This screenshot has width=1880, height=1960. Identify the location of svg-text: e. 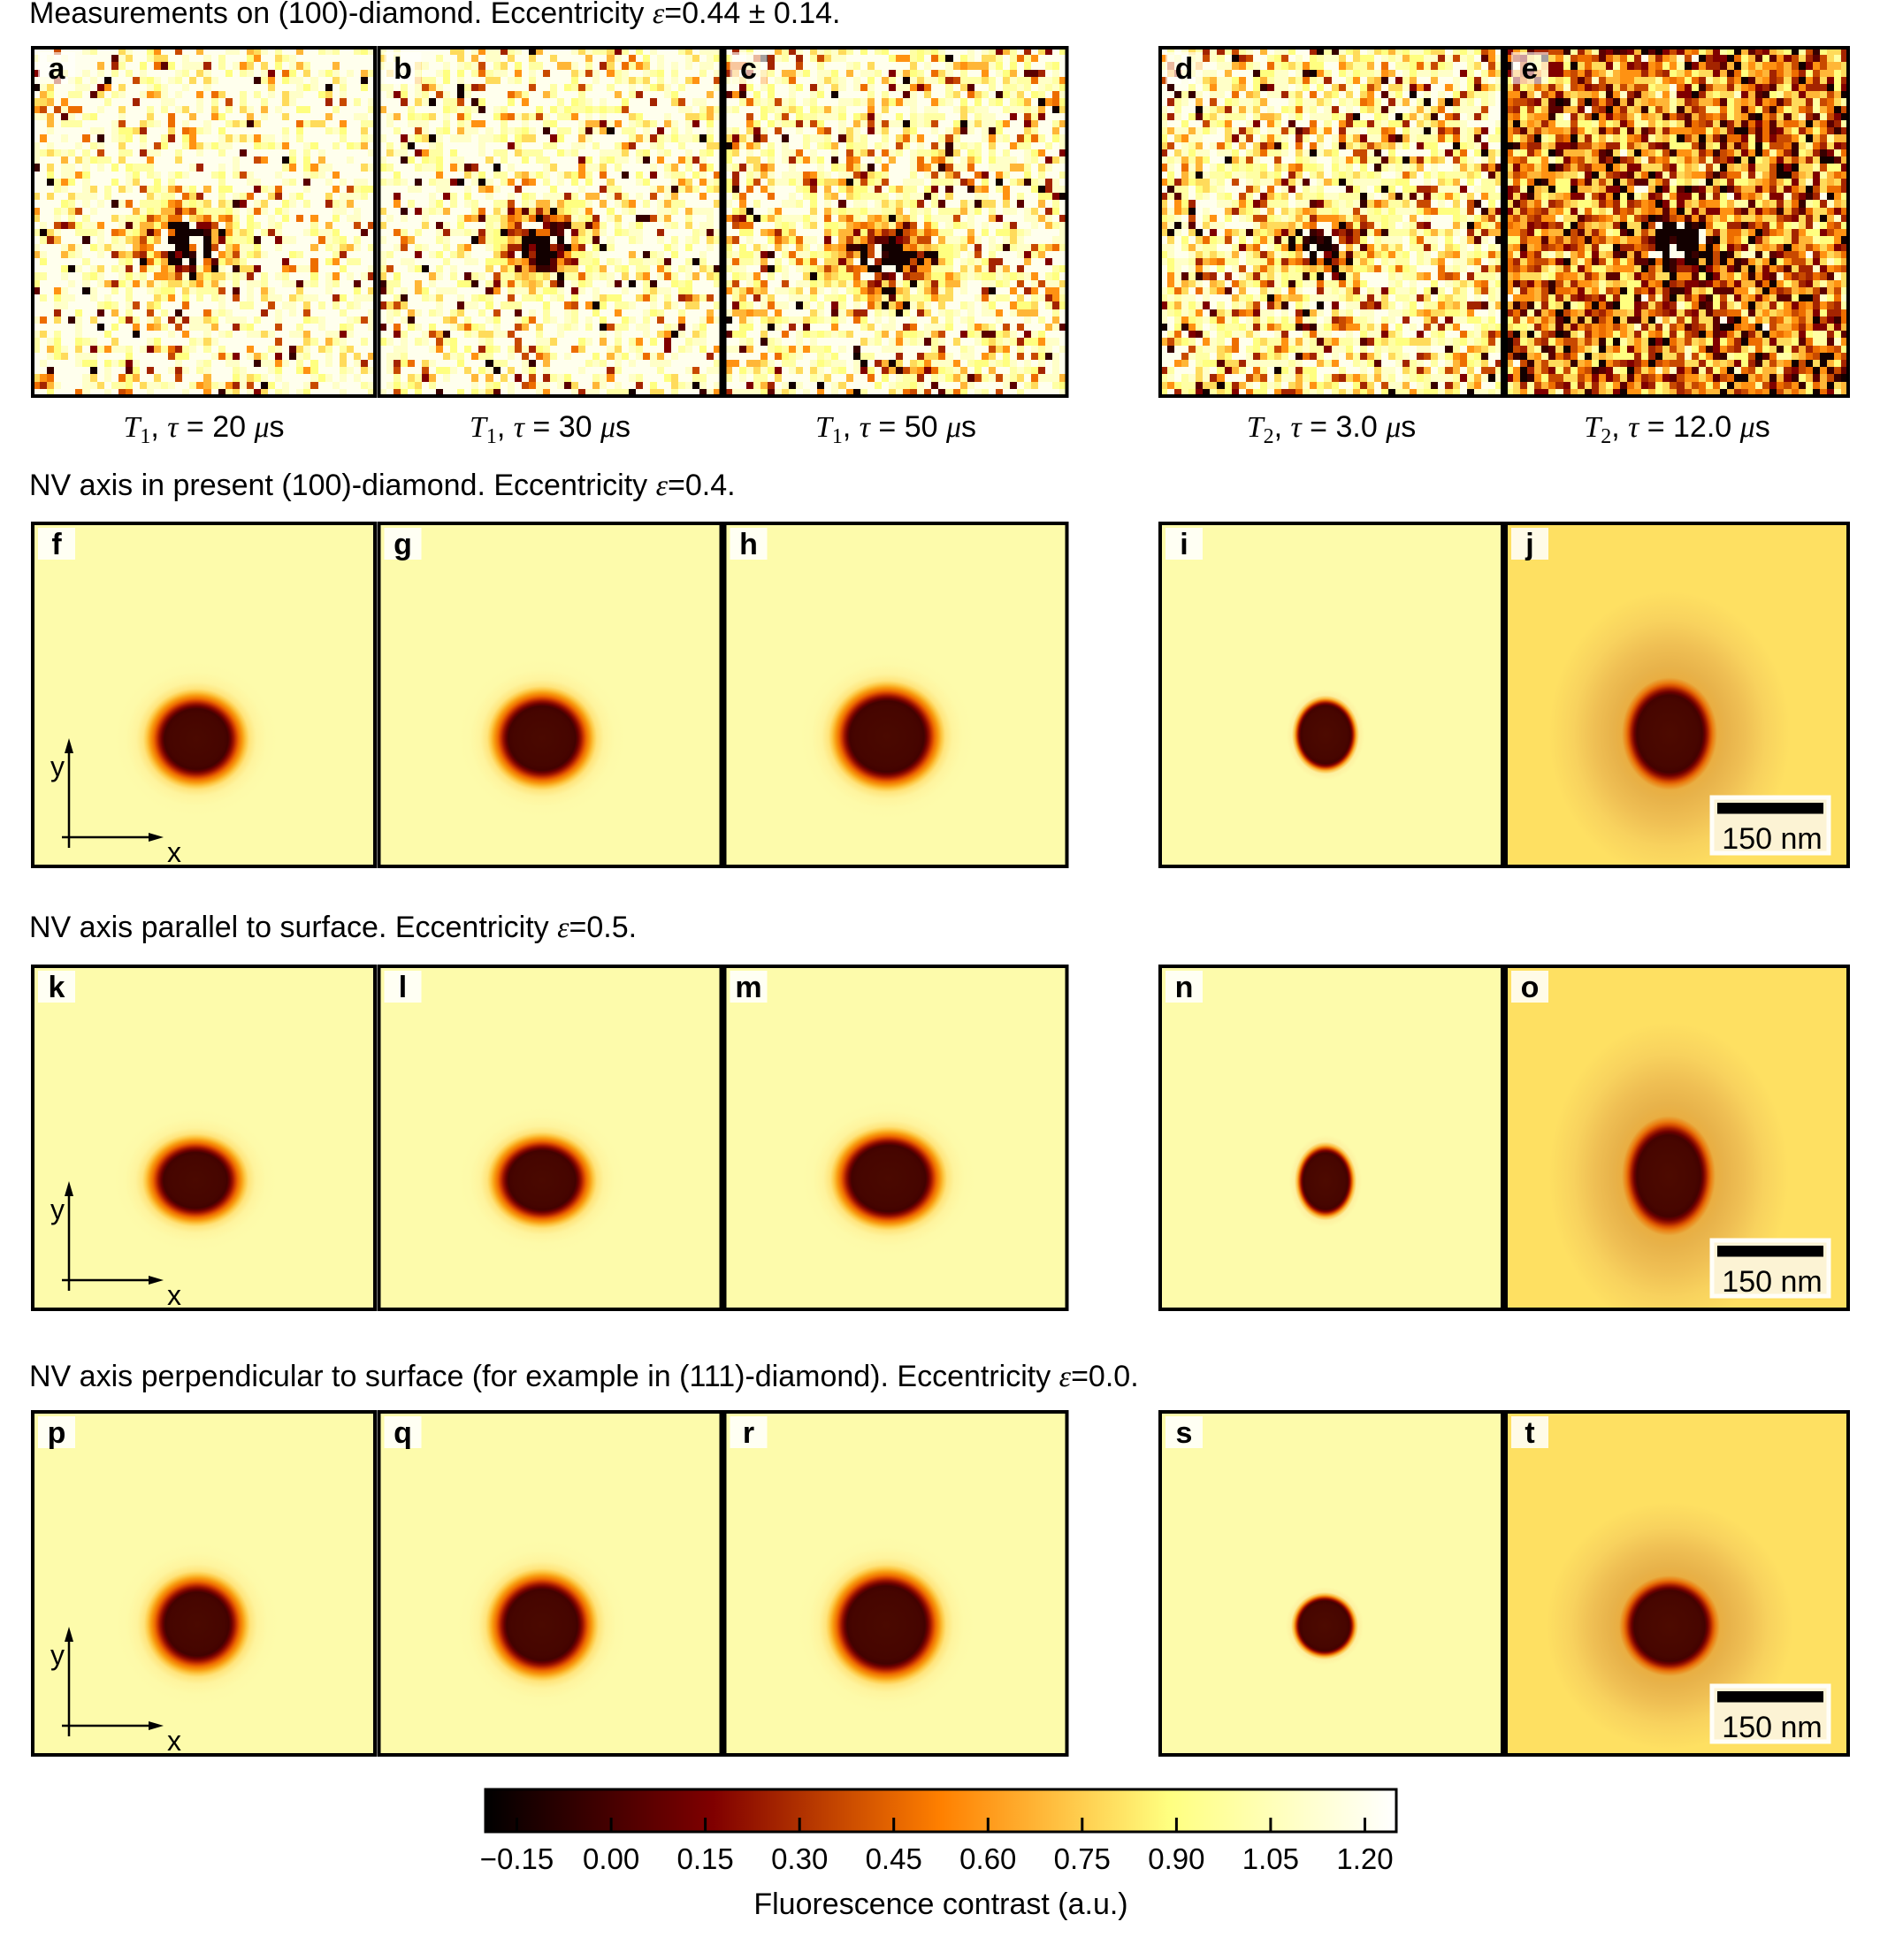
(1531, 69).